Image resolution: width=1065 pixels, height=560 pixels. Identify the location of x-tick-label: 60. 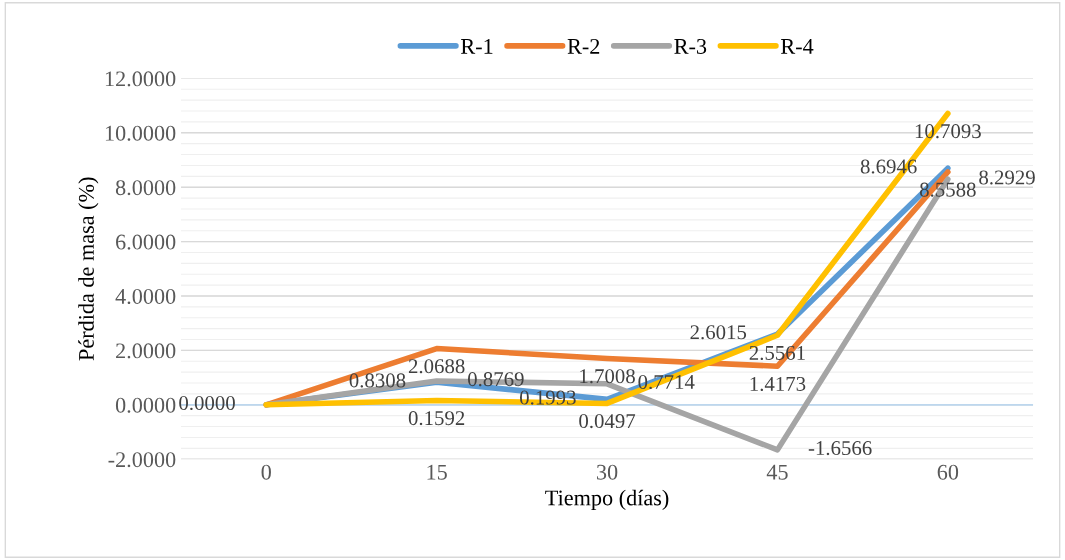
(948, 472).